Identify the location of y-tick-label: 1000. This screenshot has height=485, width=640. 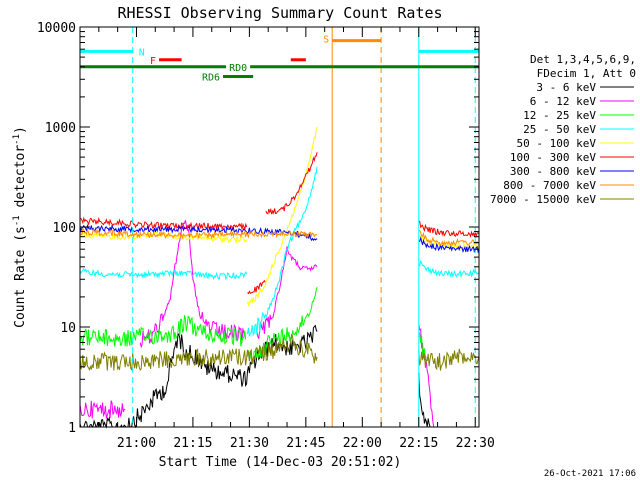
(60, 128).